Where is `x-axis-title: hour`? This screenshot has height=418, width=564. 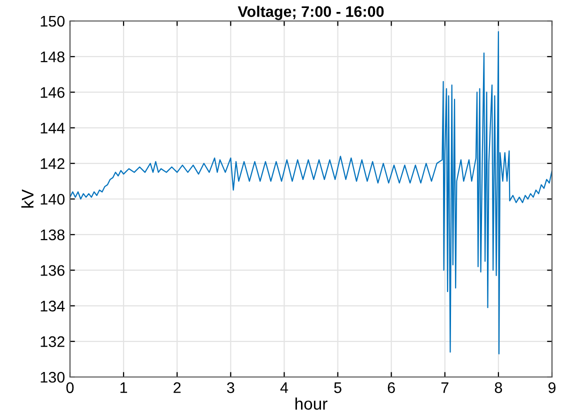 x-axis-title: hour is located at coordinates (311, 403).